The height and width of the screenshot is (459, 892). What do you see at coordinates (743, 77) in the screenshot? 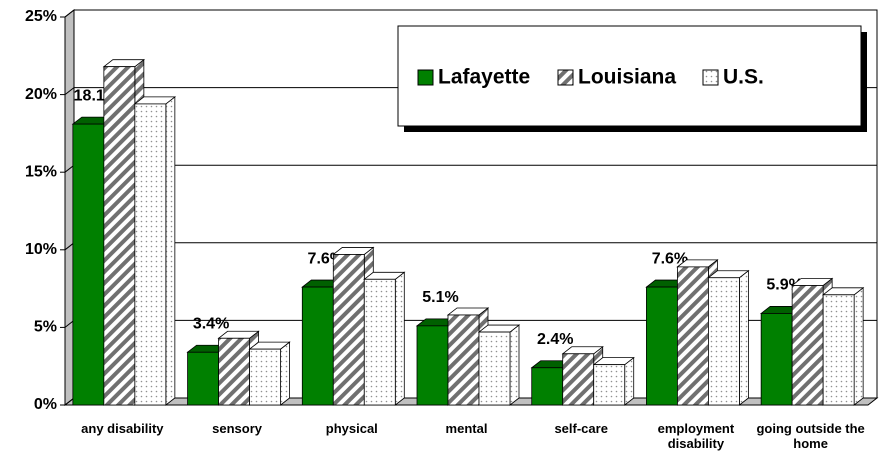
I see `legend-label: U.S.` at bounding box center [743, 77].